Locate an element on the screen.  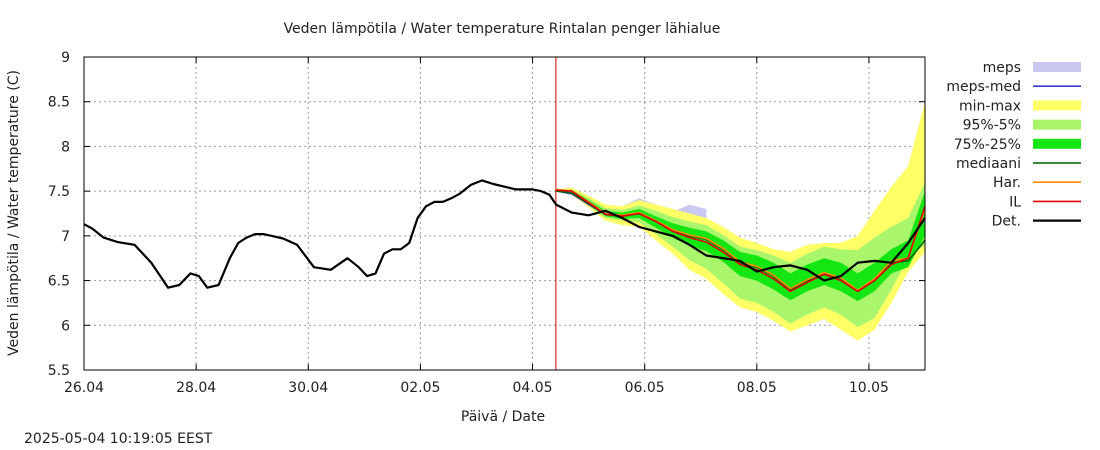
legend-label: mediaani is located at coordinates (988, 164).